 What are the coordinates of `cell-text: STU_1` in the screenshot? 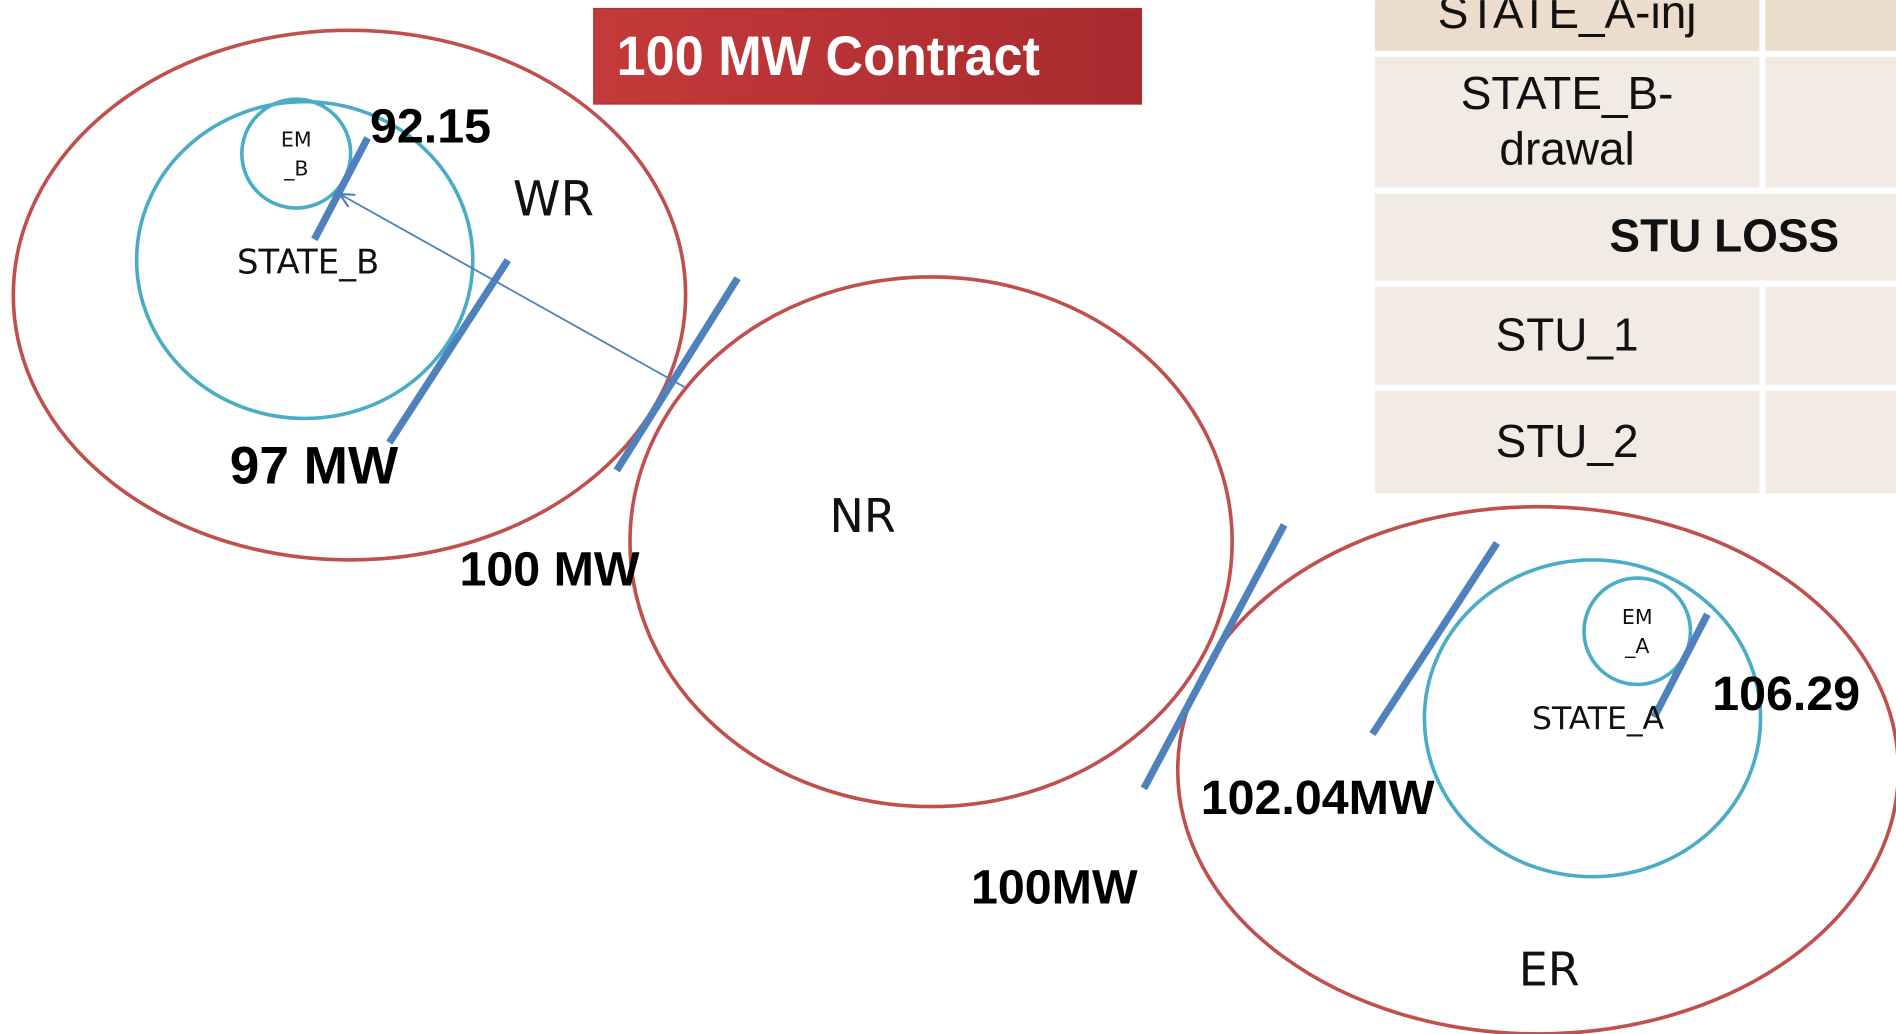 It's located at (1567, 336).